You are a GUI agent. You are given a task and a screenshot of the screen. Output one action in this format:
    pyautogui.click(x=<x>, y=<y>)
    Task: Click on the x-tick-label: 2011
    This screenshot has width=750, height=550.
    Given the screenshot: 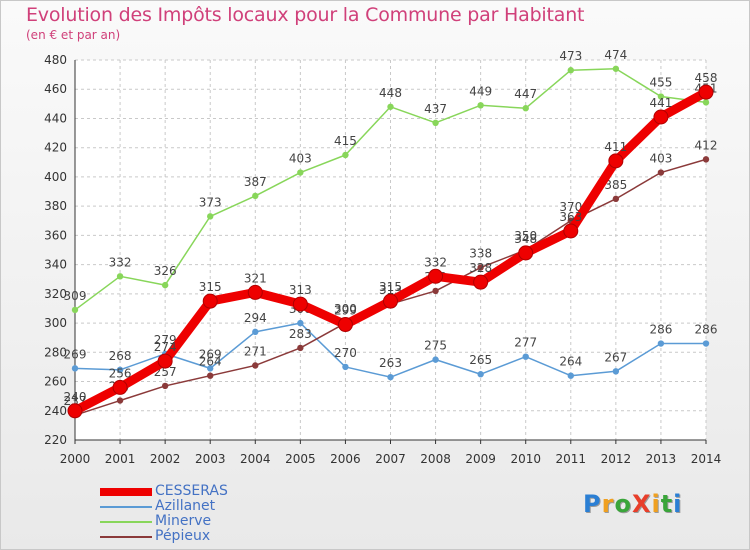 What is the action you would take?
    pyautogui.click(x=571, y=459)
    